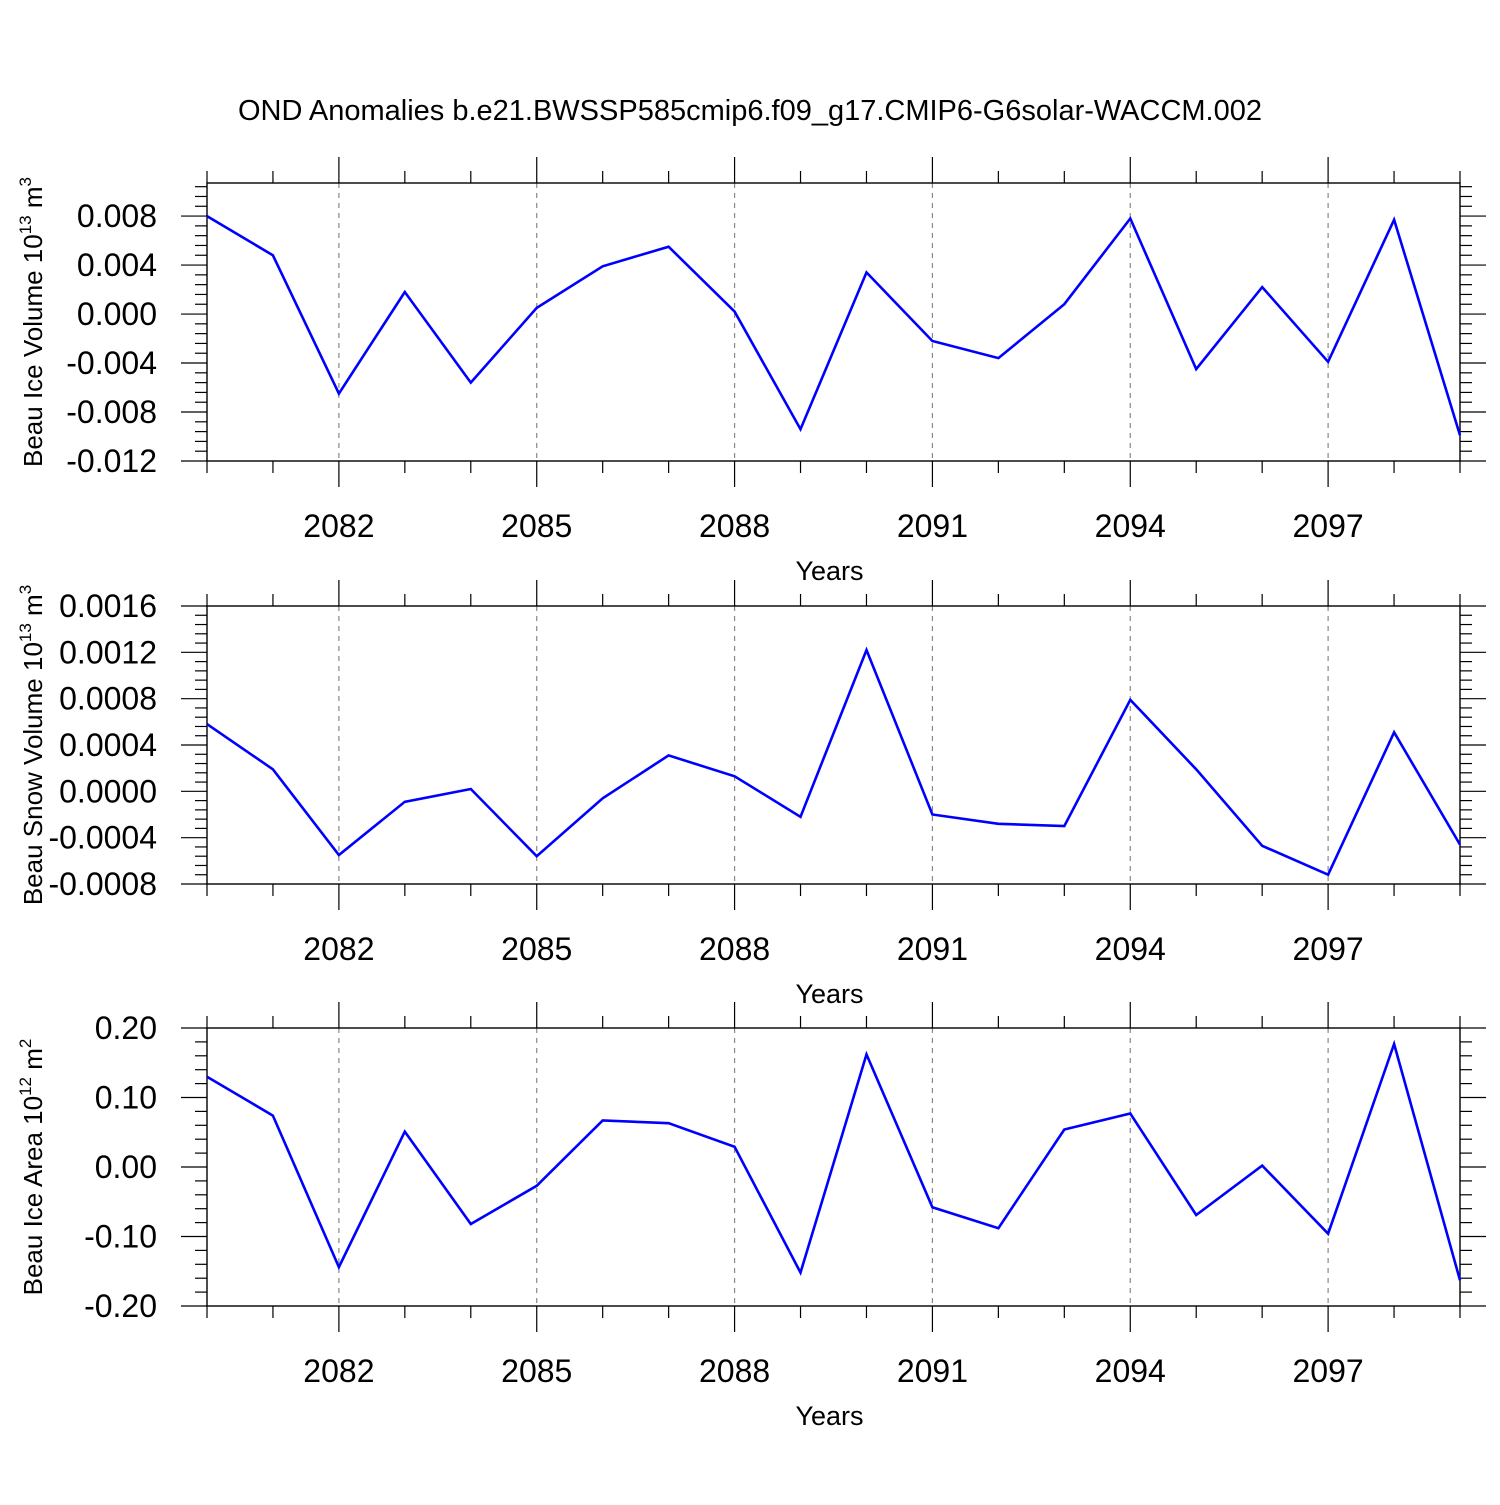  Describe the element at coordinates (25, 1086) in the screenshot. I see `y-axis-label-exponent: 12` at that location.